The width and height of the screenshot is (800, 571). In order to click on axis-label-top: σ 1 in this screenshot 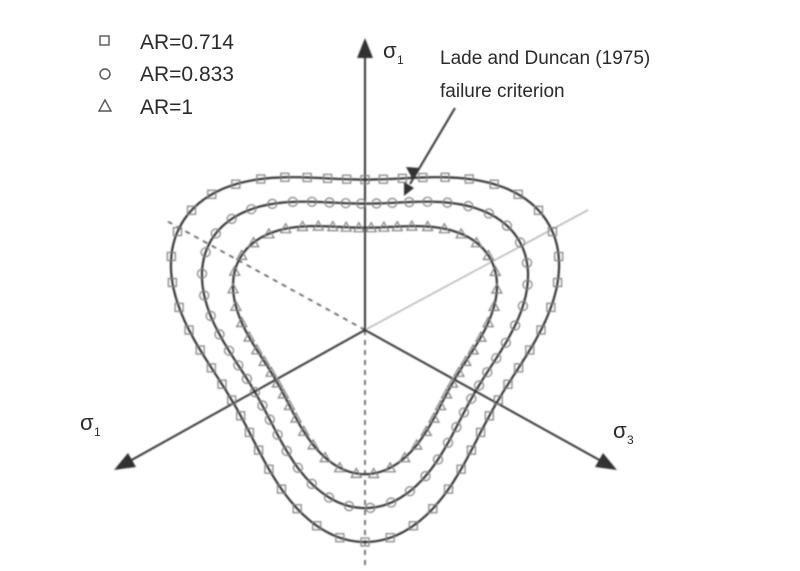, I will do `click(393, 52)`.